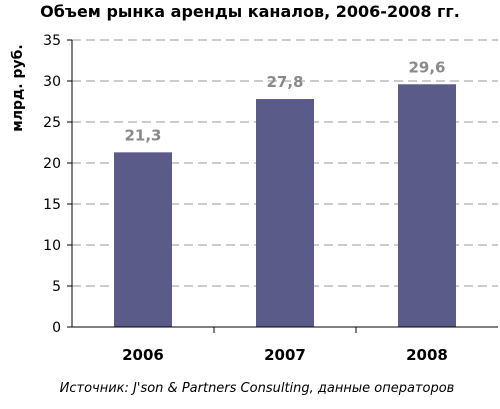 This screenshot has height=409, width=500. Describe the element at coordinates (143, 239) in the screenshot. I see `bar-2006` at that location.